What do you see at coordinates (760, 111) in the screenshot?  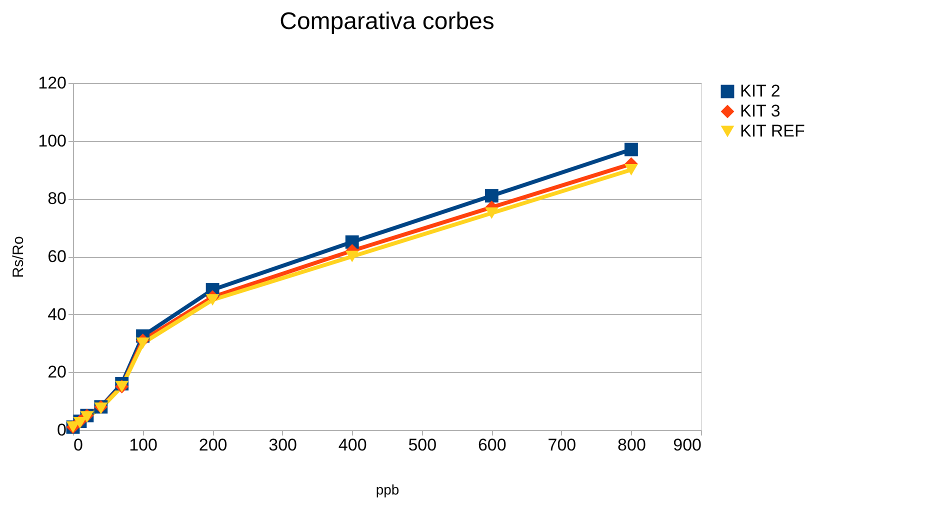 I see `legend-label: KIT 3` at bounding box center [760, 111].